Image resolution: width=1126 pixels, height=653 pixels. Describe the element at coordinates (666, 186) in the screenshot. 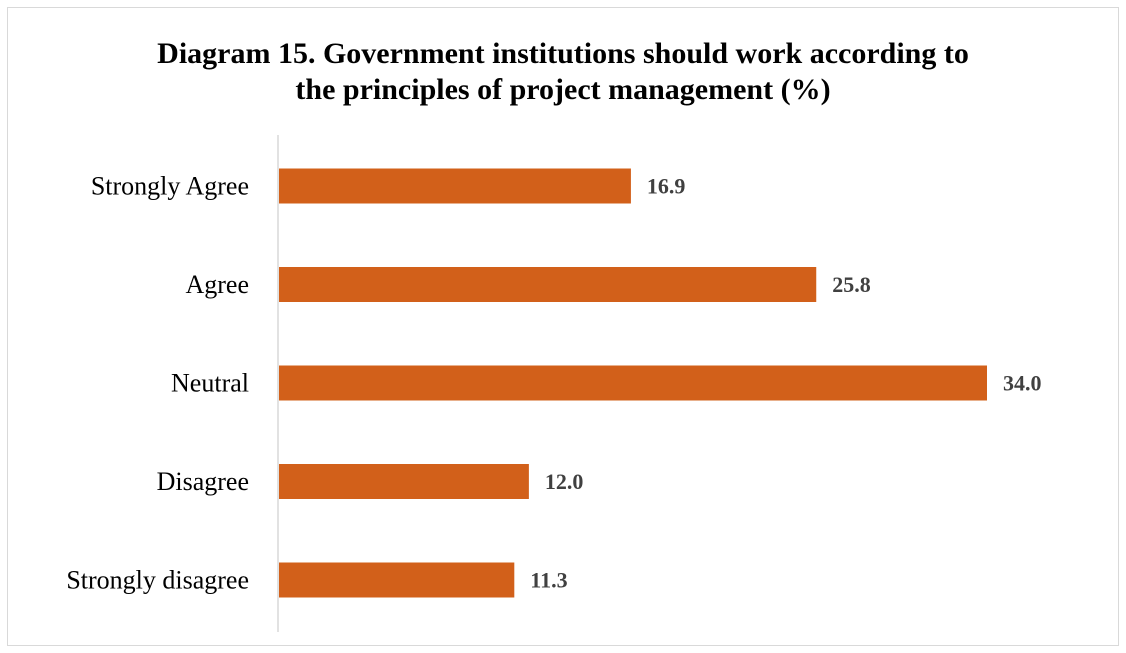

I see `value-label-strongly-agree: 16.9` at that location.